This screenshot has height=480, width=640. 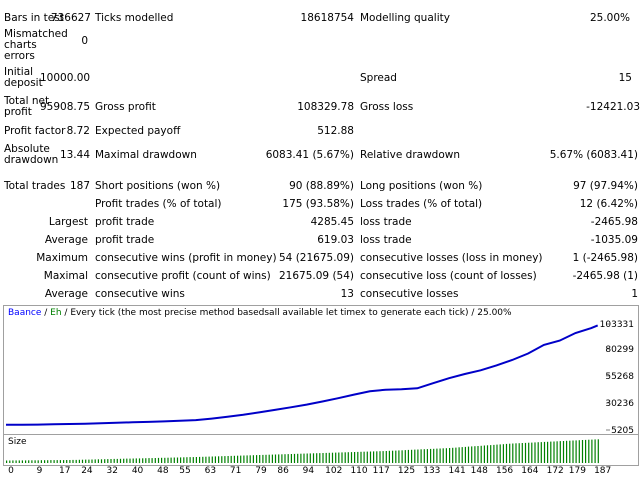 What do you see at coordinates (138, 131) in the screenshot?
I see `expected-payoff-label: Expected payoff` at bounding box center [138, 131].